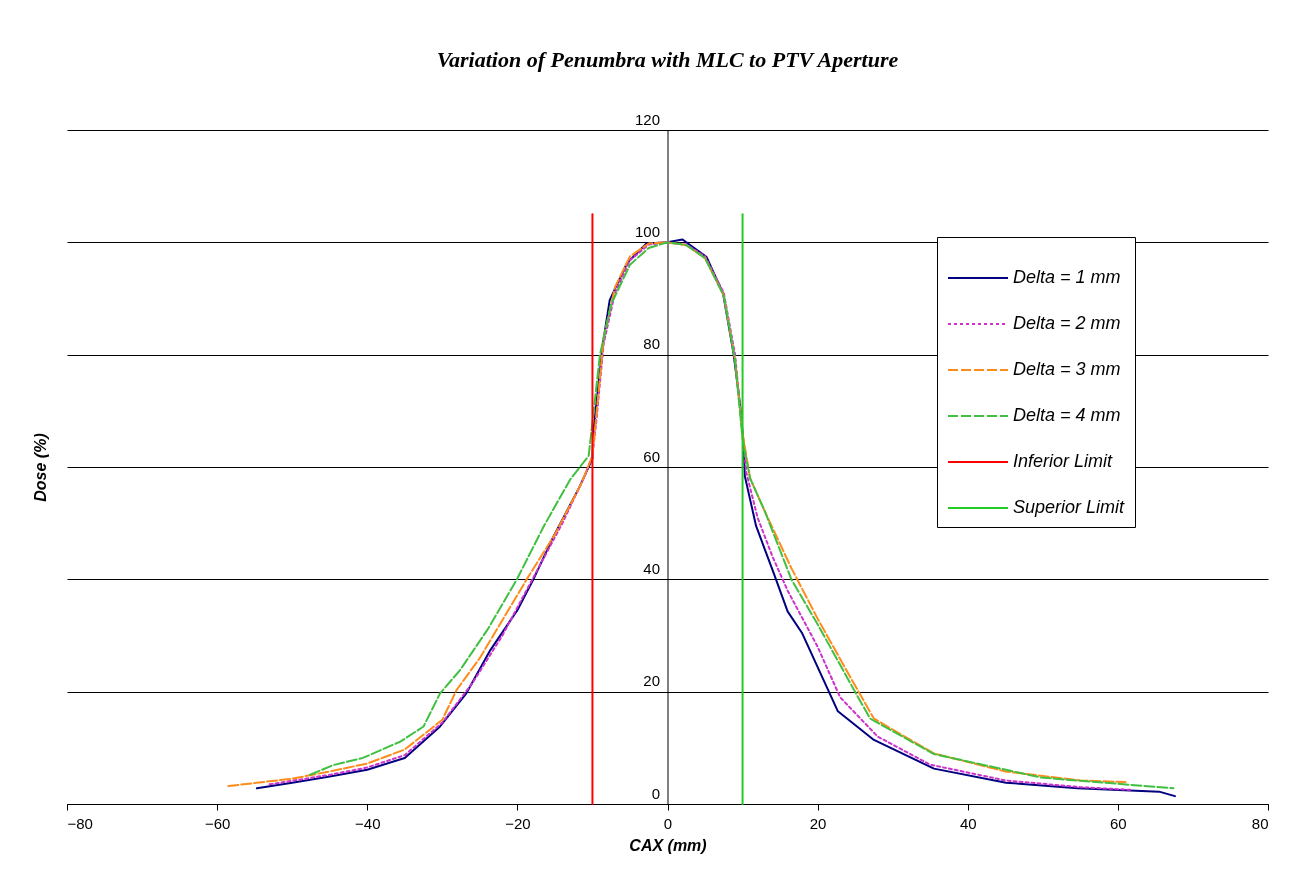  Describe the element at coordinates (217, 823) in the screenshot. I see `x-tick-label: −60` at that location.